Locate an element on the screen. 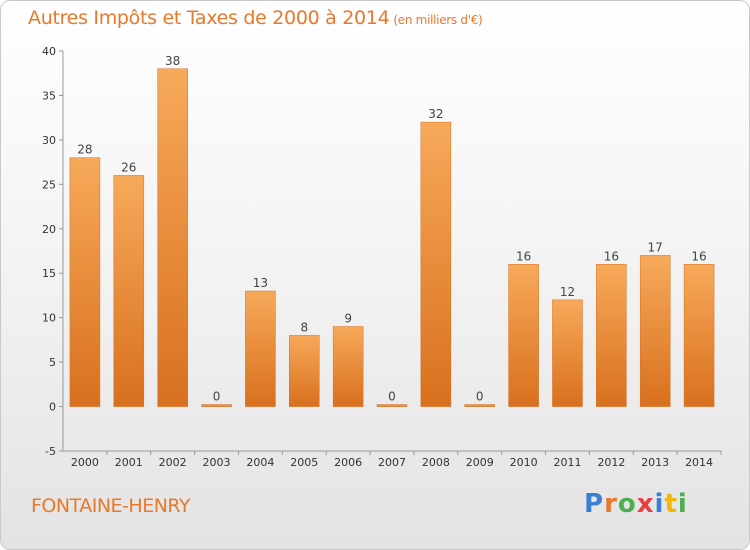  proxiti-logo: Proxiti is located at coordinates (636, 504).